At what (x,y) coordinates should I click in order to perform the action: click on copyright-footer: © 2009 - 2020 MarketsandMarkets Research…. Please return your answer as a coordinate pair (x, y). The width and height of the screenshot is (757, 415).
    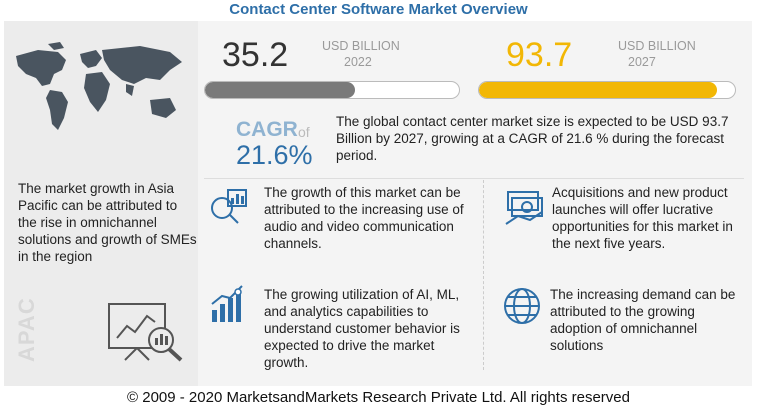
    Looking at the image, I should click on (378, 397).